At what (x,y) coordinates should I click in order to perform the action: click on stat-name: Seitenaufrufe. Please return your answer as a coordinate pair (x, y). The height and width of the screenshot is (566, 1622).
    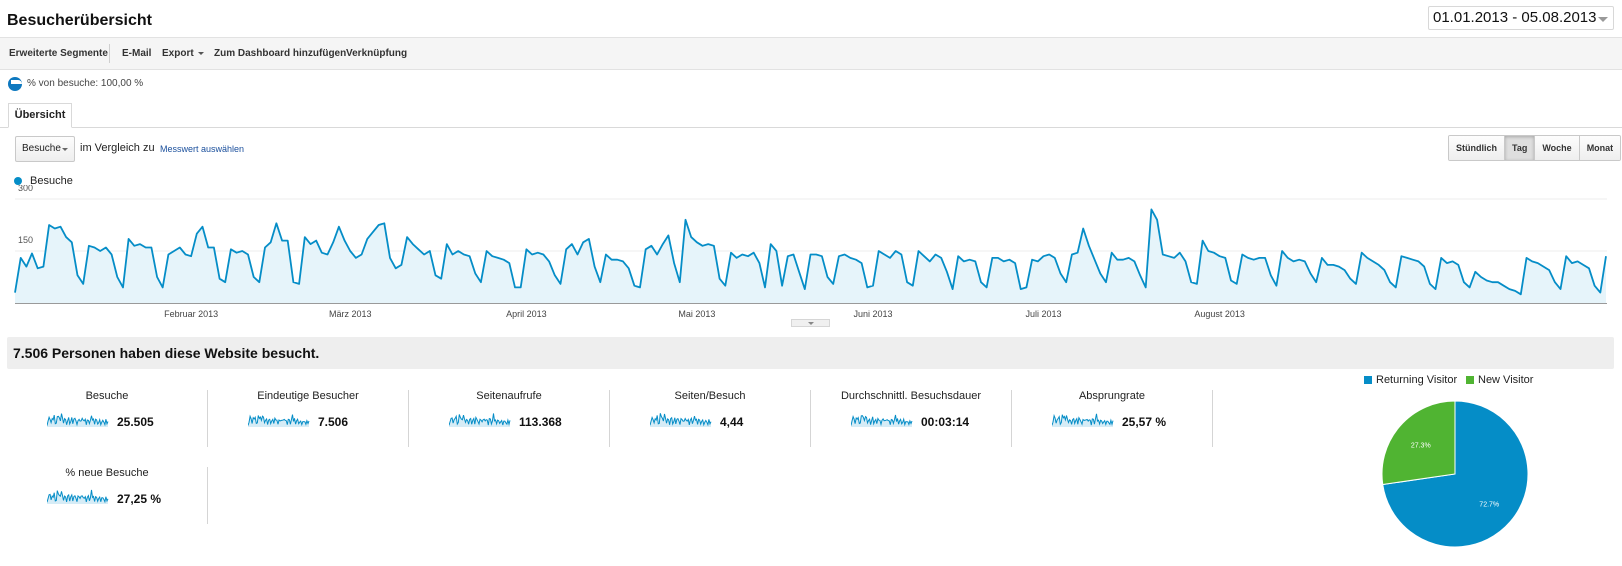
    Looking at the image, I should click on (509, 396).